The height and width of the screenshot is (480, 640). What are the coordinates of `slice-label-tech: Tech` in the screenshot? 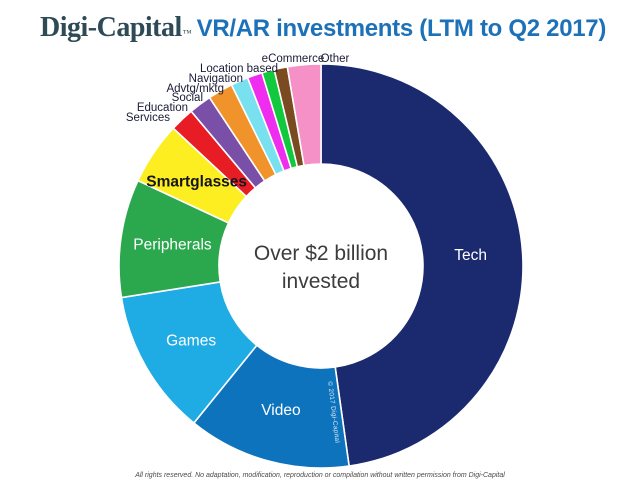 It's located at (470, 255).